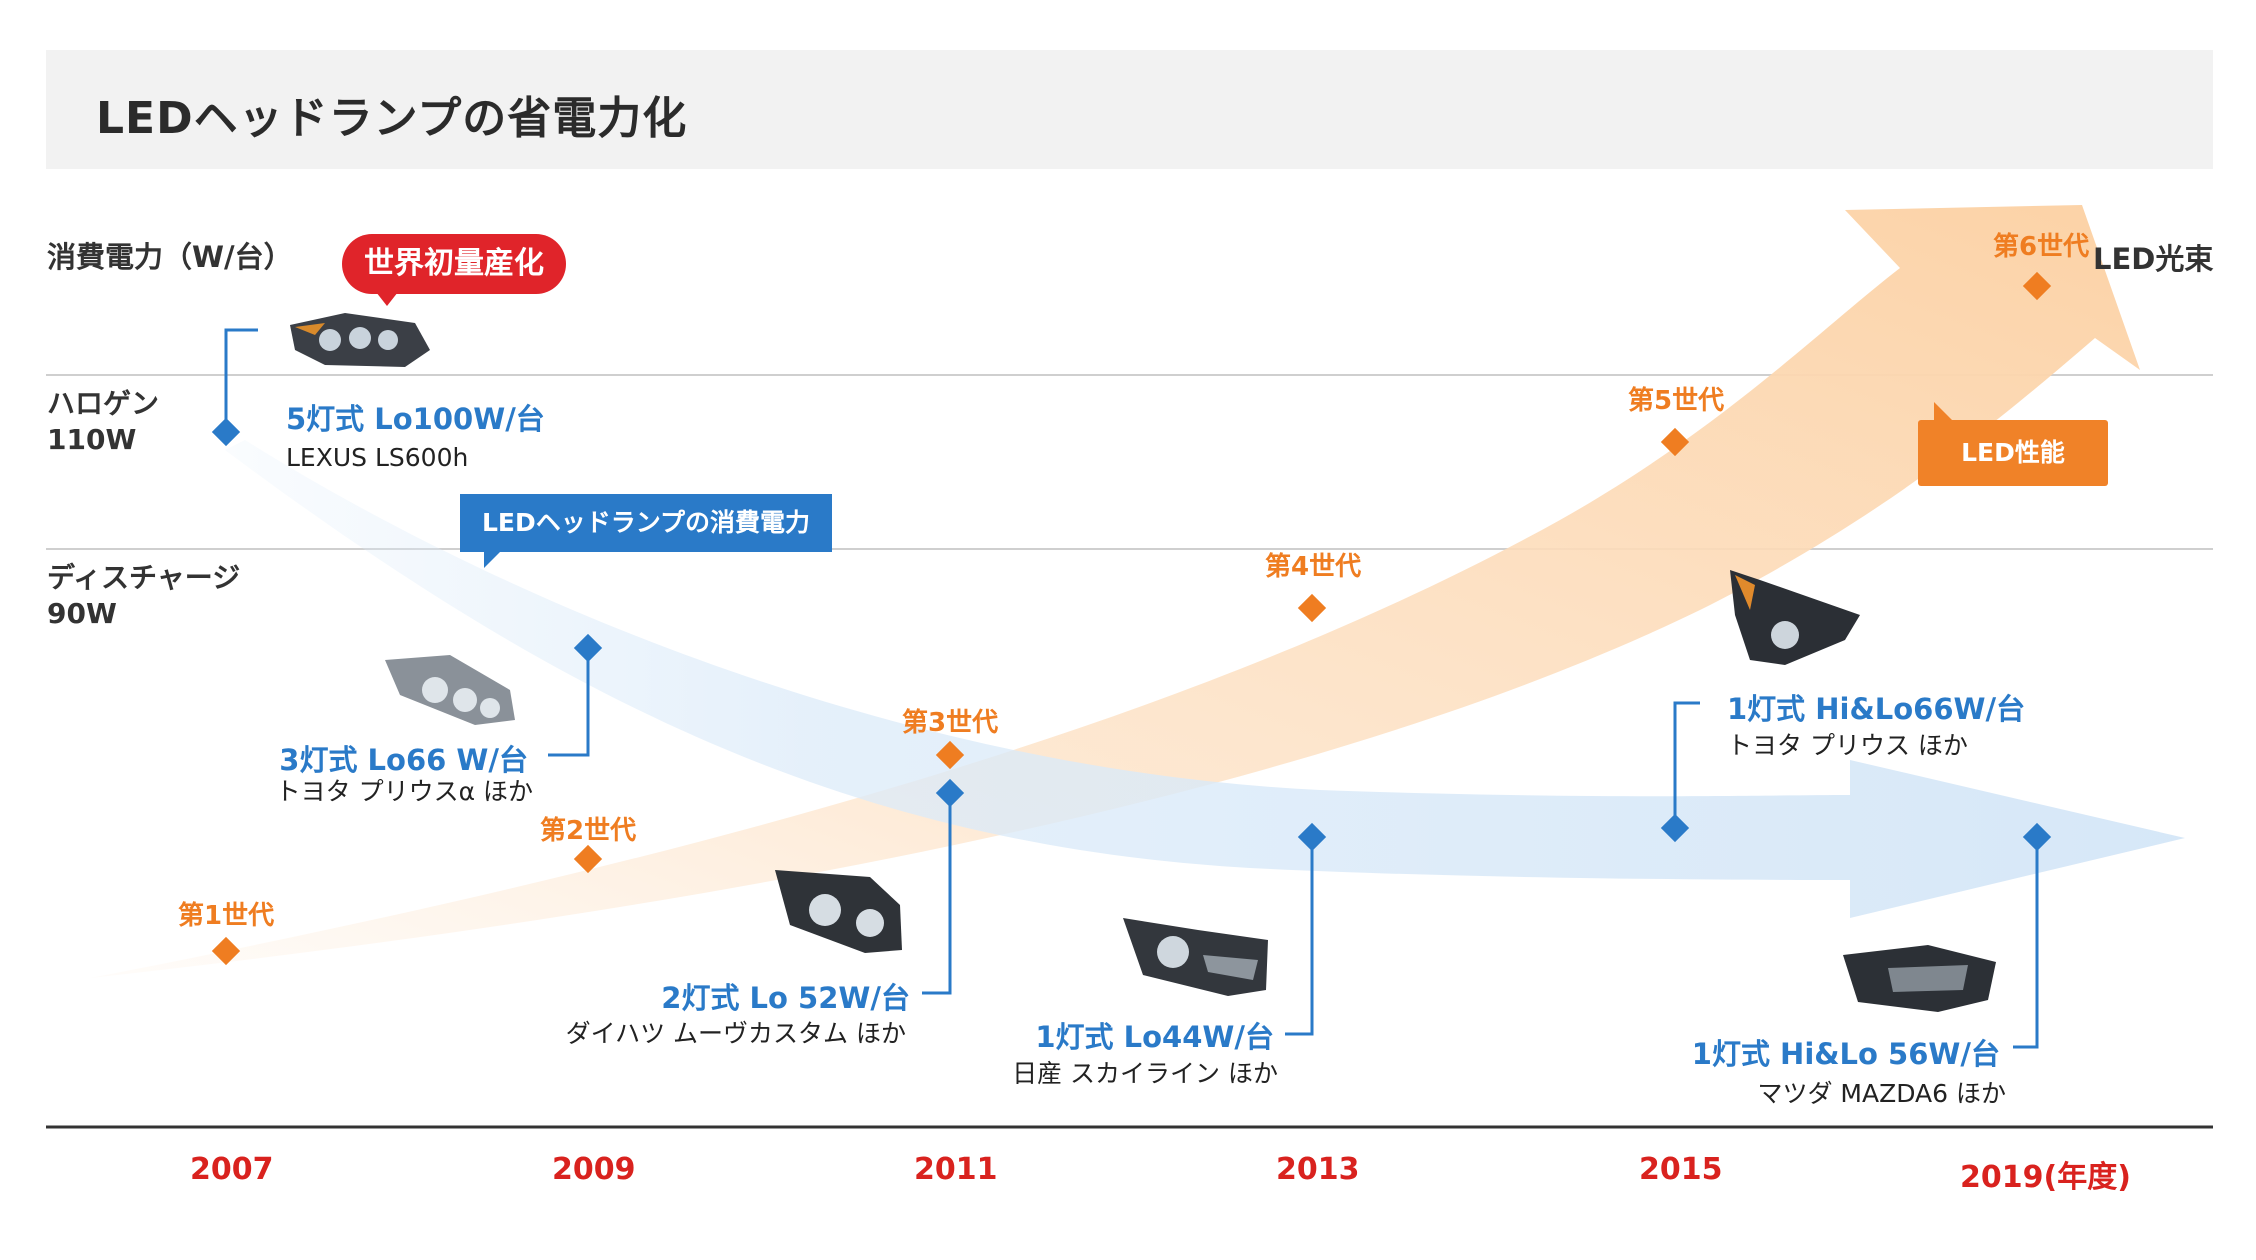  What do you see at coordinates (594, 1169) in the screenshot?
I see `year-2009: 2009` at bounding box center [594, 1169].